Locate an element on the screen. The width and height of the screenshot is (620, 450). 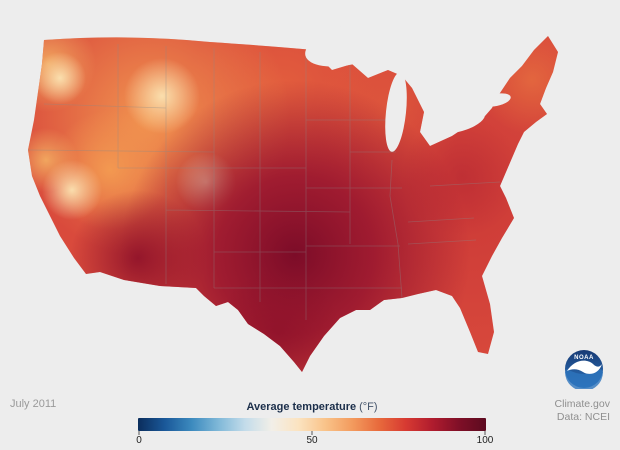
lake-ontario is located at coordinates (496, 100).